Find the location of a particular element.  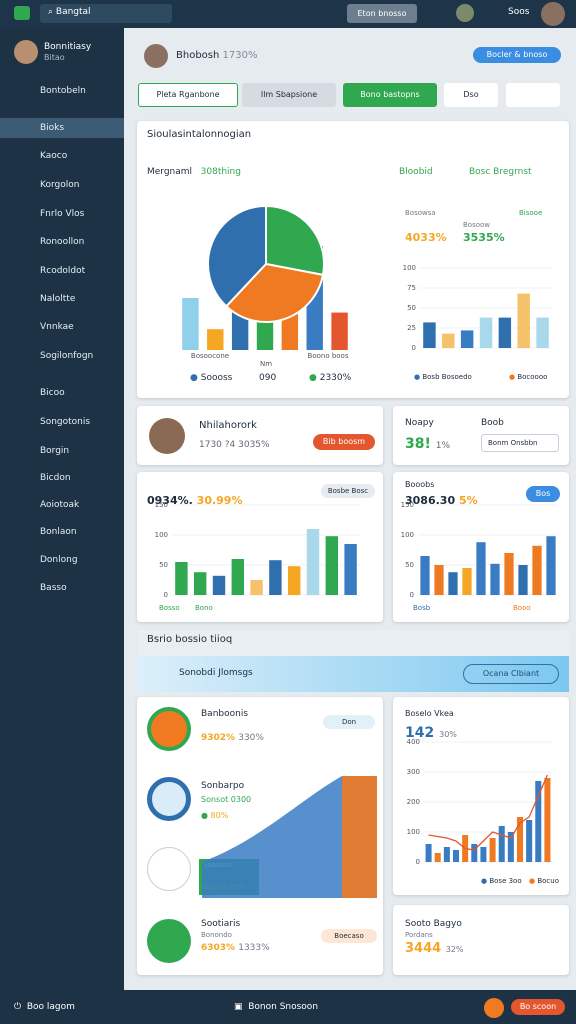

stat-value: 4033% is located at coordinates (426, 237).